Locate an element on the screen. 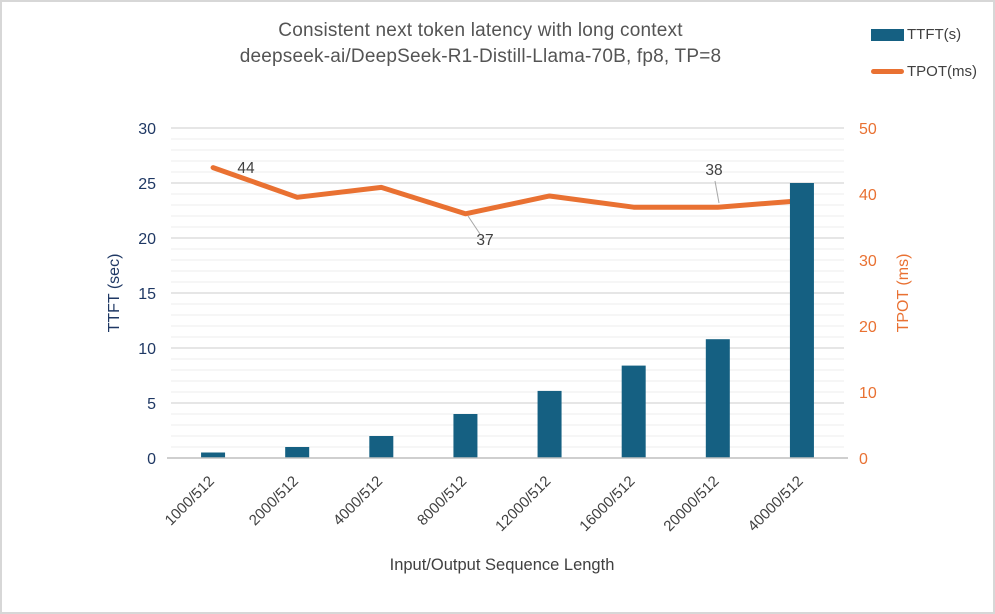  left-axis-tick-label: 30 is located at coordinates (147, 129).